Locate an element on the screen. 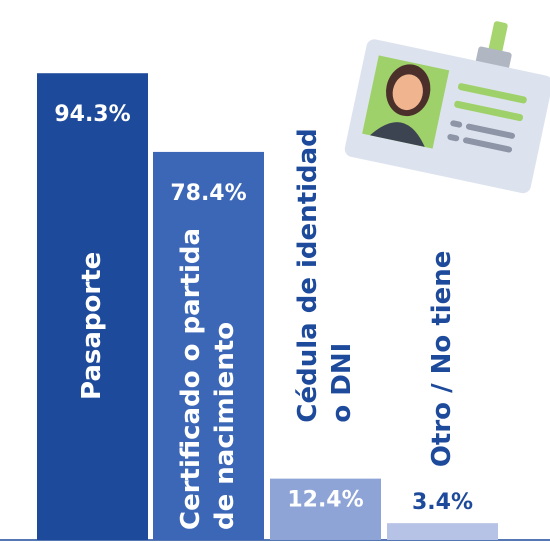  value-label: 3.4% is located at coordinates (442, 502).